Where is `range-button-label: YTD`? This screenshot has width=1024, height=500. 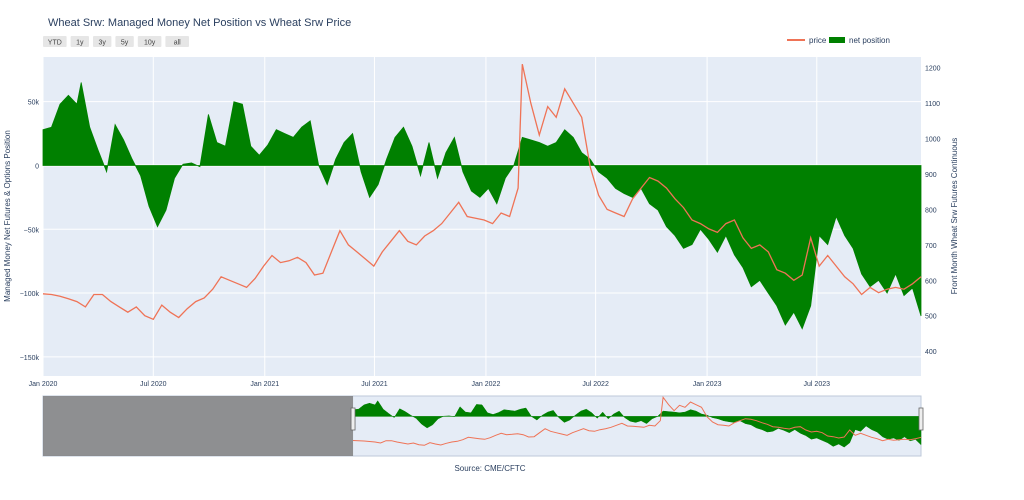
range-button-label: YTD is located at coordinates (55, 43).